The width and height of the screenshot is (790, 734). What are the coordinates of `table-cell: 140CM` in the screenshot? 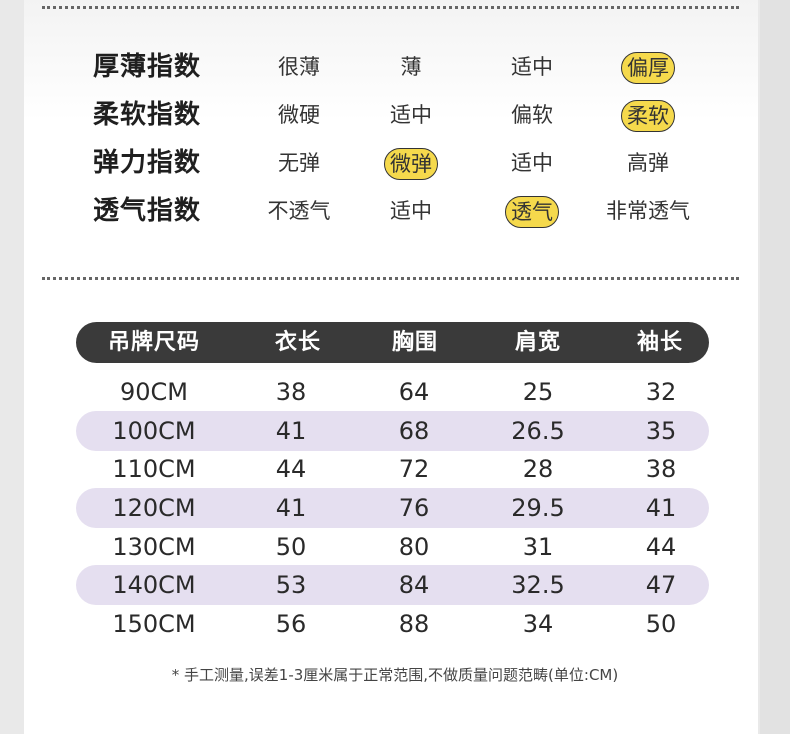 It's located at (154, 585).